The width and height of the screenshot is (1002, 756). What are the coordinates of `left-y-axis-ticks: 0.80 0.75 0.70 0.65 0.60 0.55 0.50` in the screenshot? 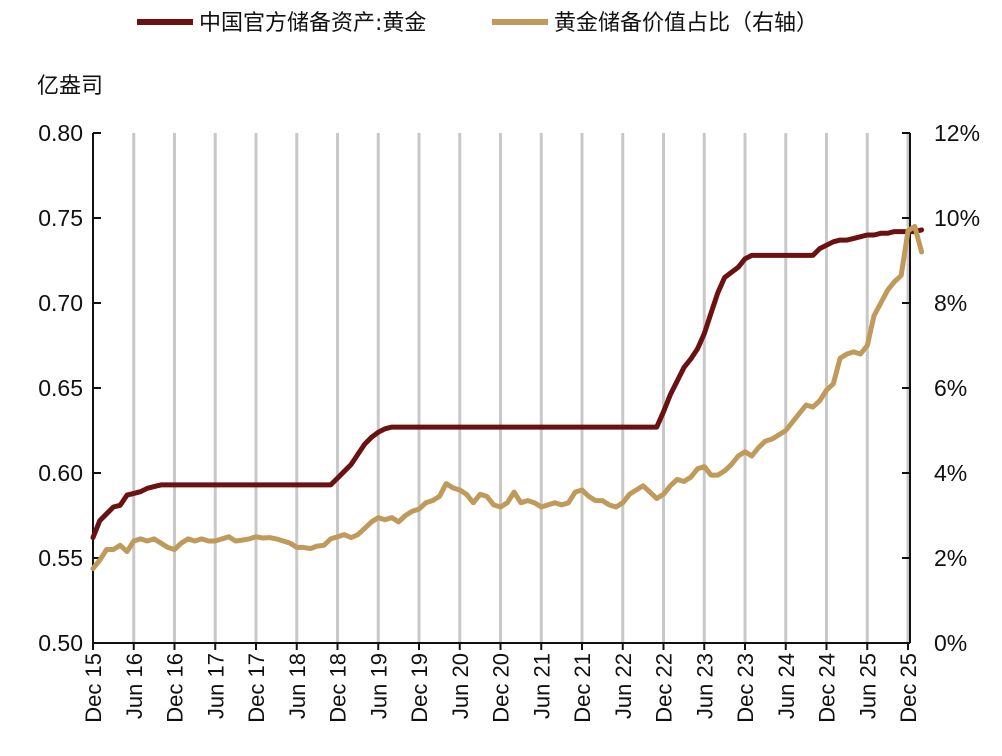 It's located at (69, 388).